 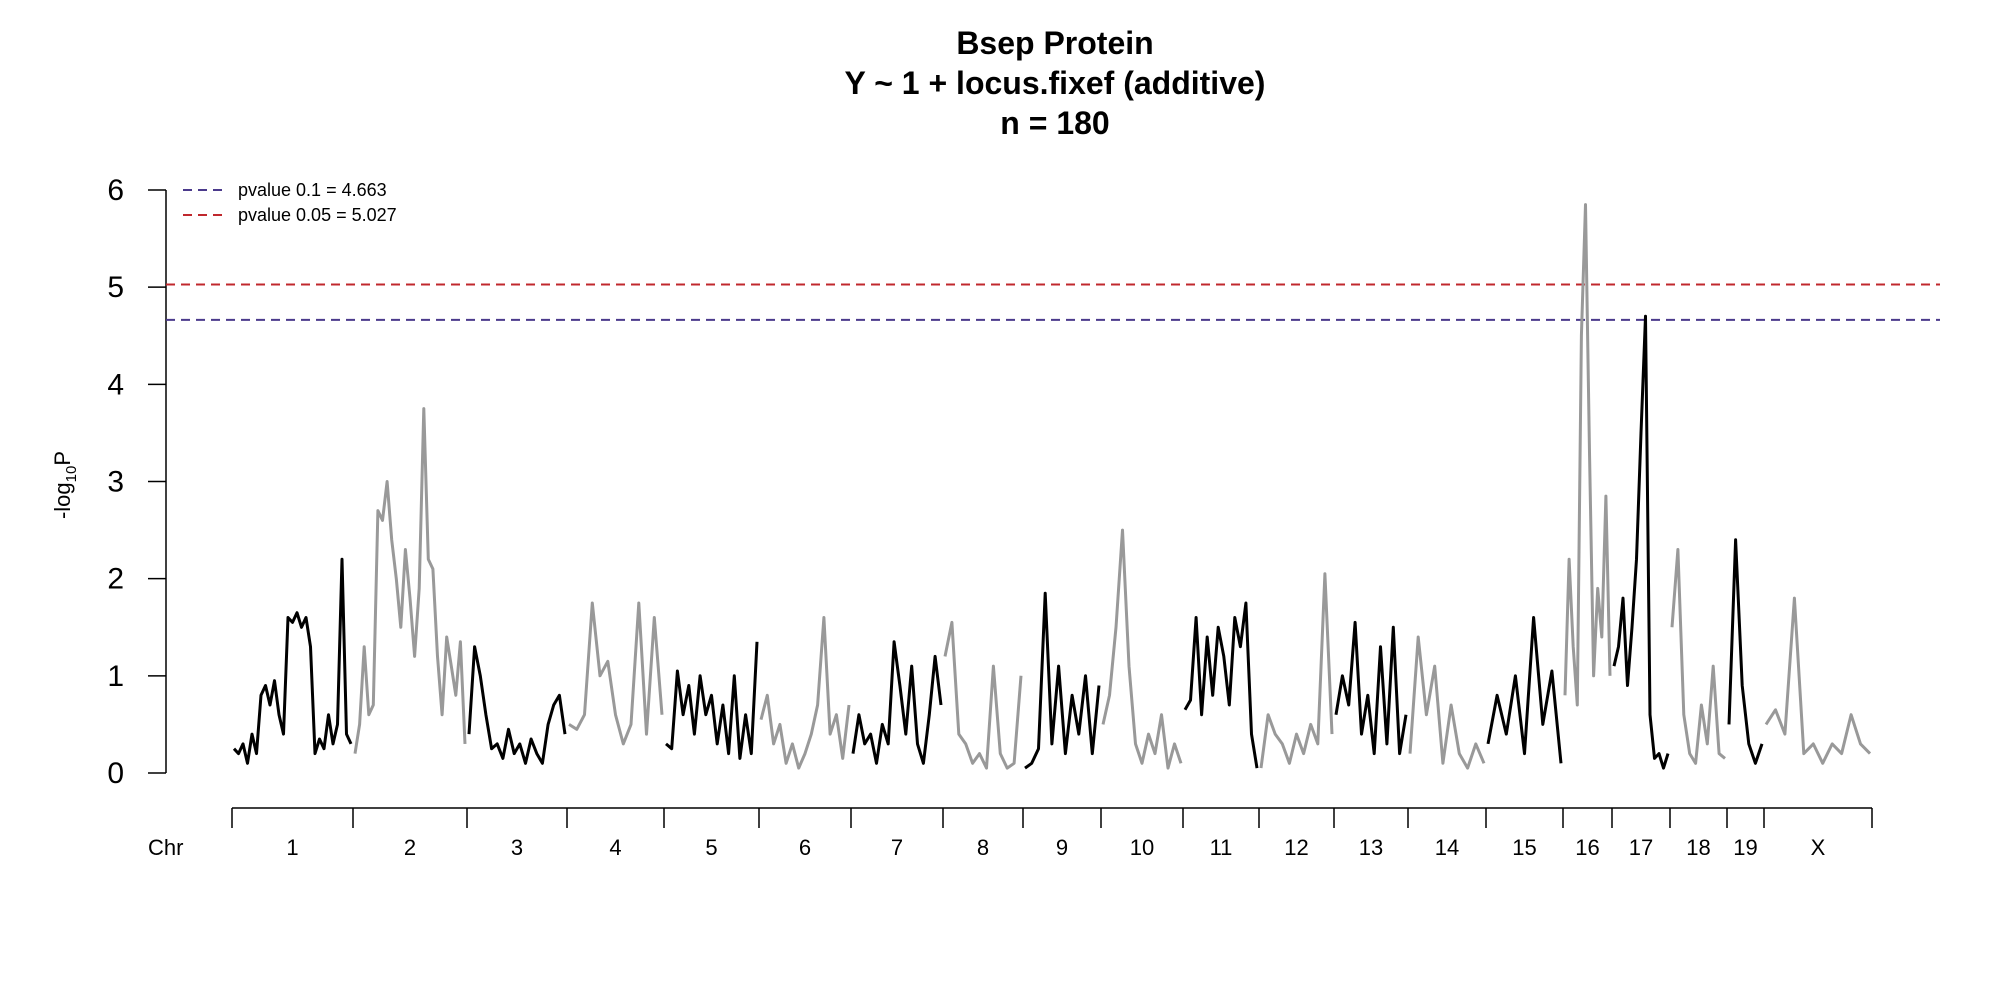 What do you see at coordinates (115, 579) in the screenshot?
I see `y-tick-label: 2` at bounding box center [115, 579].